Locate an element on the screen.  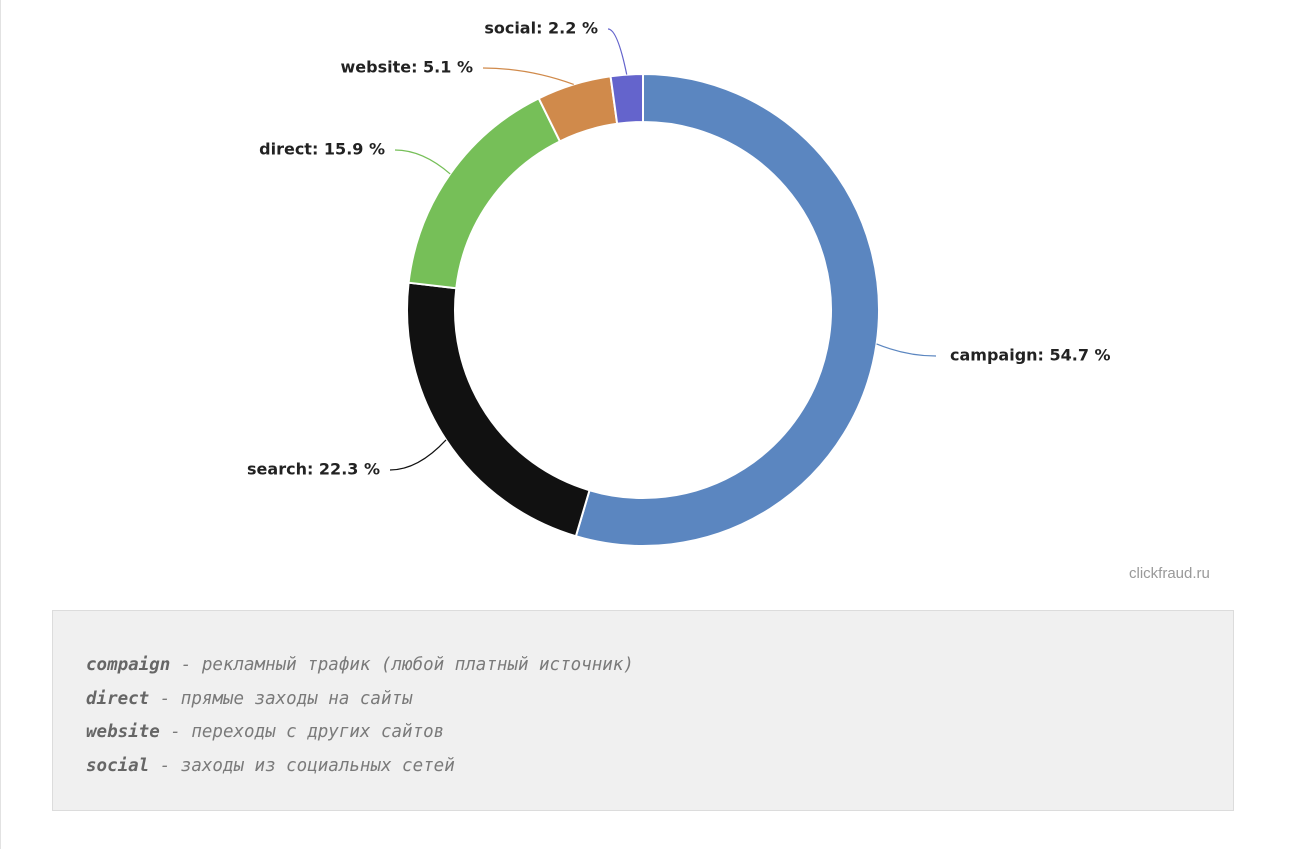
data-label: direct: 15.9 % is located at coordinates (322, 149).